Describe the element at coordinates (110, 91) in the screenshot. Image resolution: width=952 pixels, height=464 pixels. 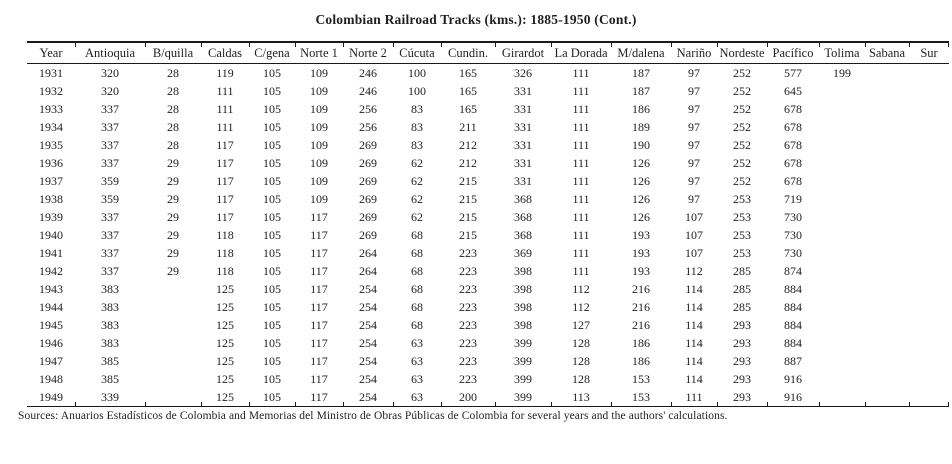
I see `cell: 320` at that location.